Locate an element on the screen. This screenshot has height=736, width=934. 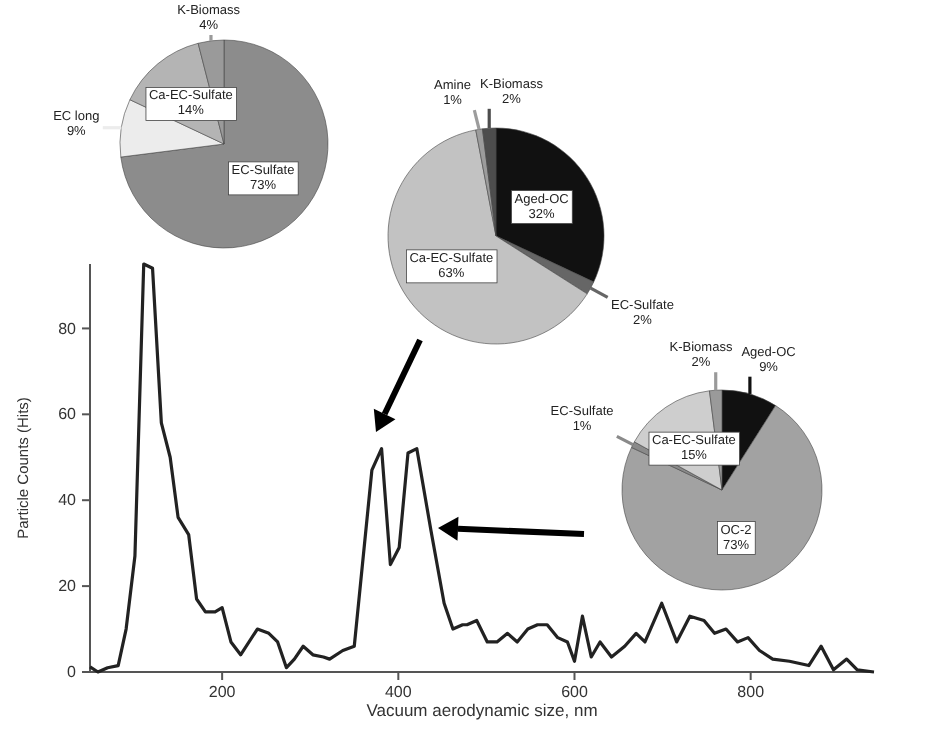
x-tick-label: 200 is located at coordinates (222, 692).